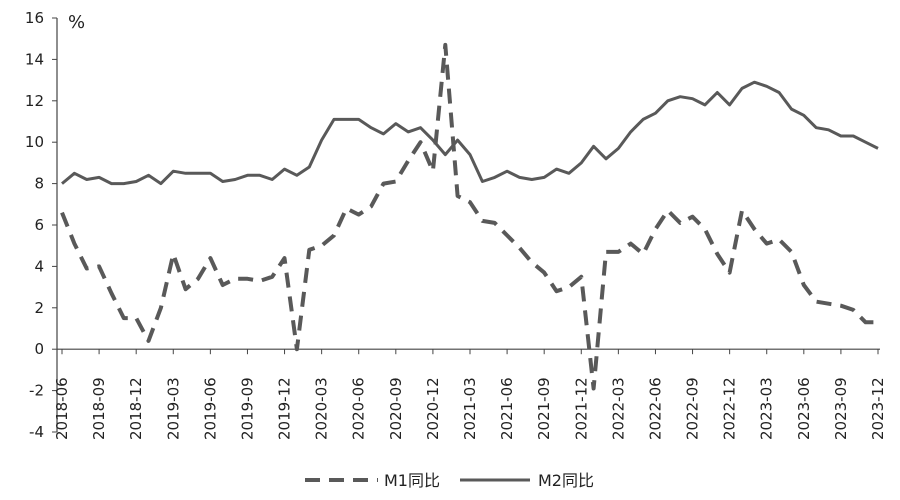  Describe the element at coordinates (412, 480) in the screenshot. I see `legend-label-m1: M1同比` at that location.